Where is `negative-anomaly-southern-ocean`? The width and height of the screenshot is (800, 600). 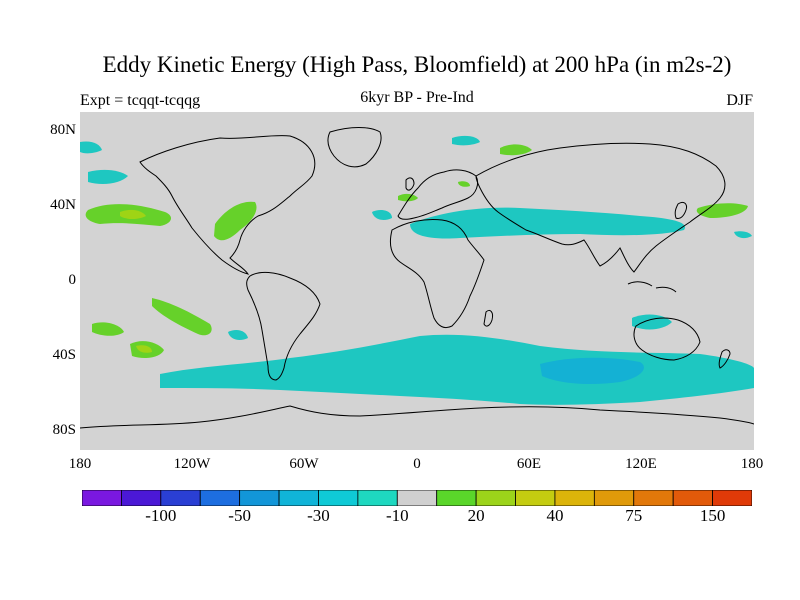
negative-anomaly-southern-ocean is located at coordinates (457, 369).